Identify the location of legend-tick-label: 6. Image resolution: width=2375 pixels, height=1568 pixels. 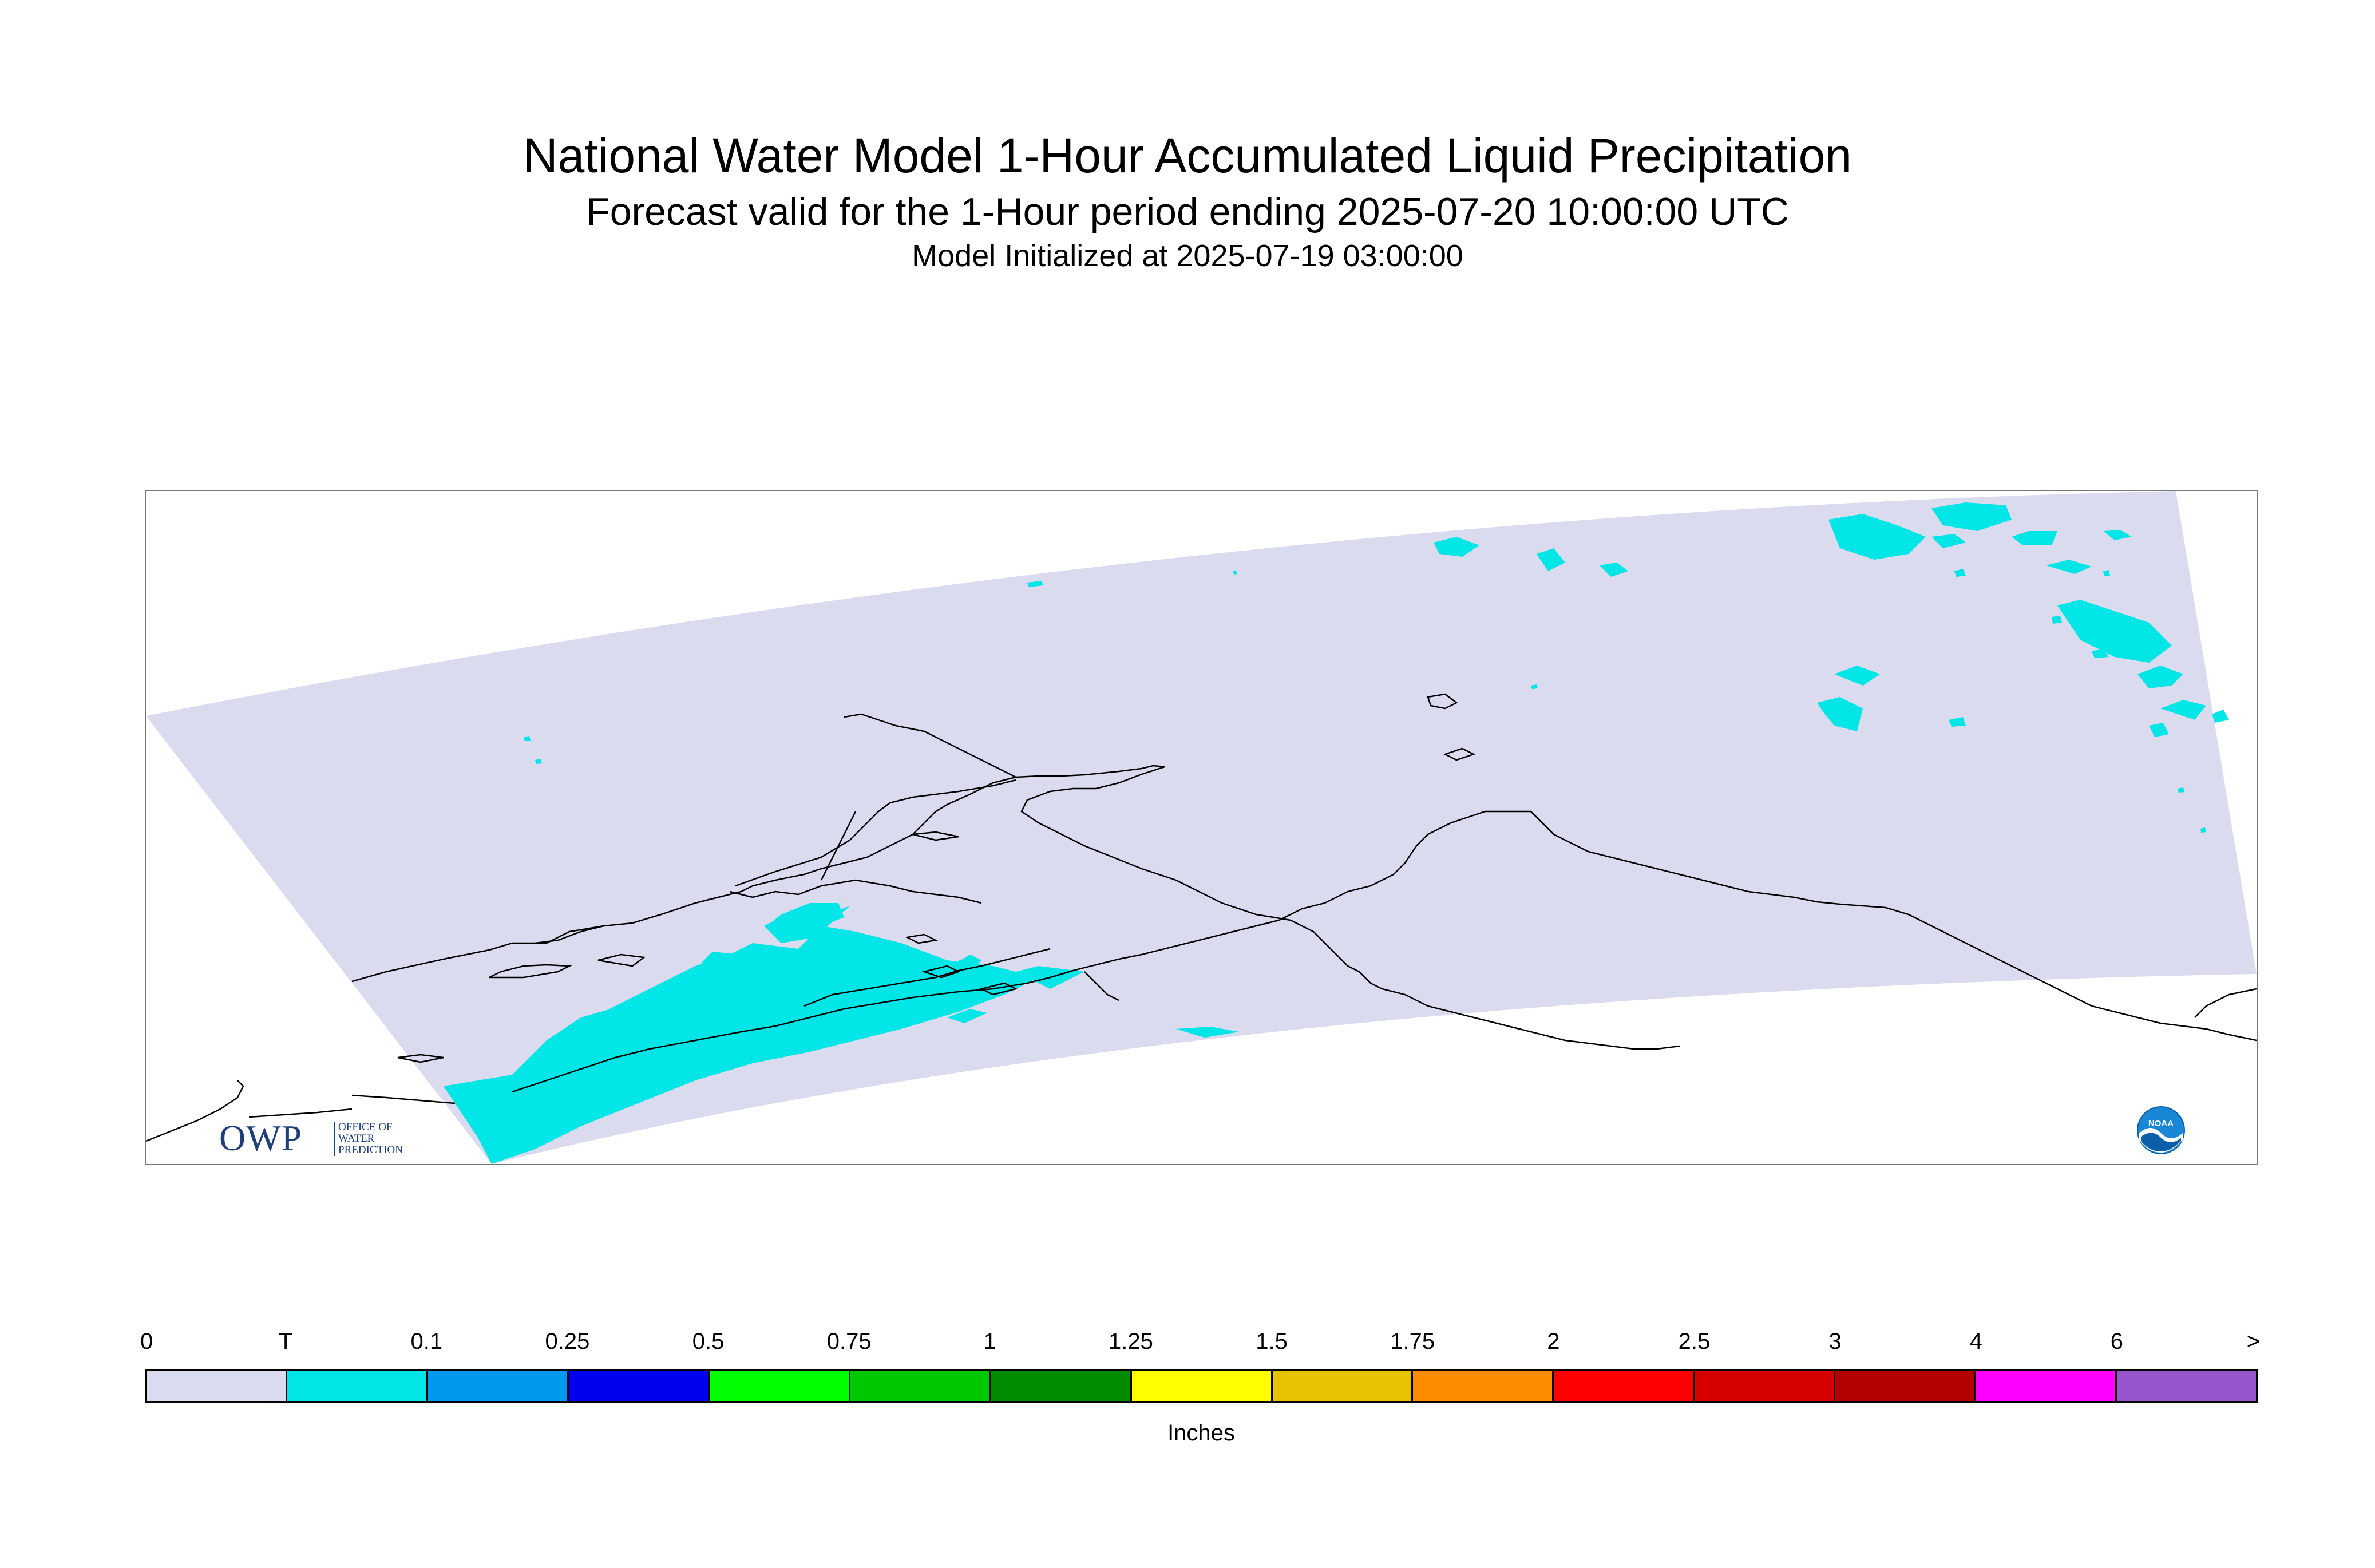
(2116, 1341).